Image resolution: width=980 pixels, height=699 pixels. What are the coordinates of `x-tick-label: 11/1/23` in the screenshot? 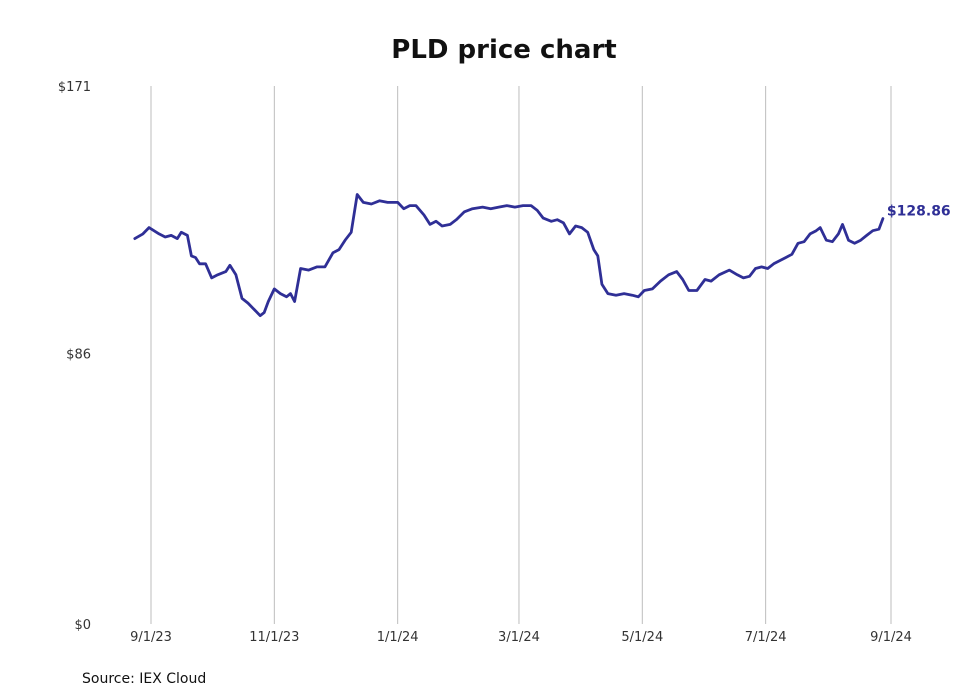 It's located at (274, 637).